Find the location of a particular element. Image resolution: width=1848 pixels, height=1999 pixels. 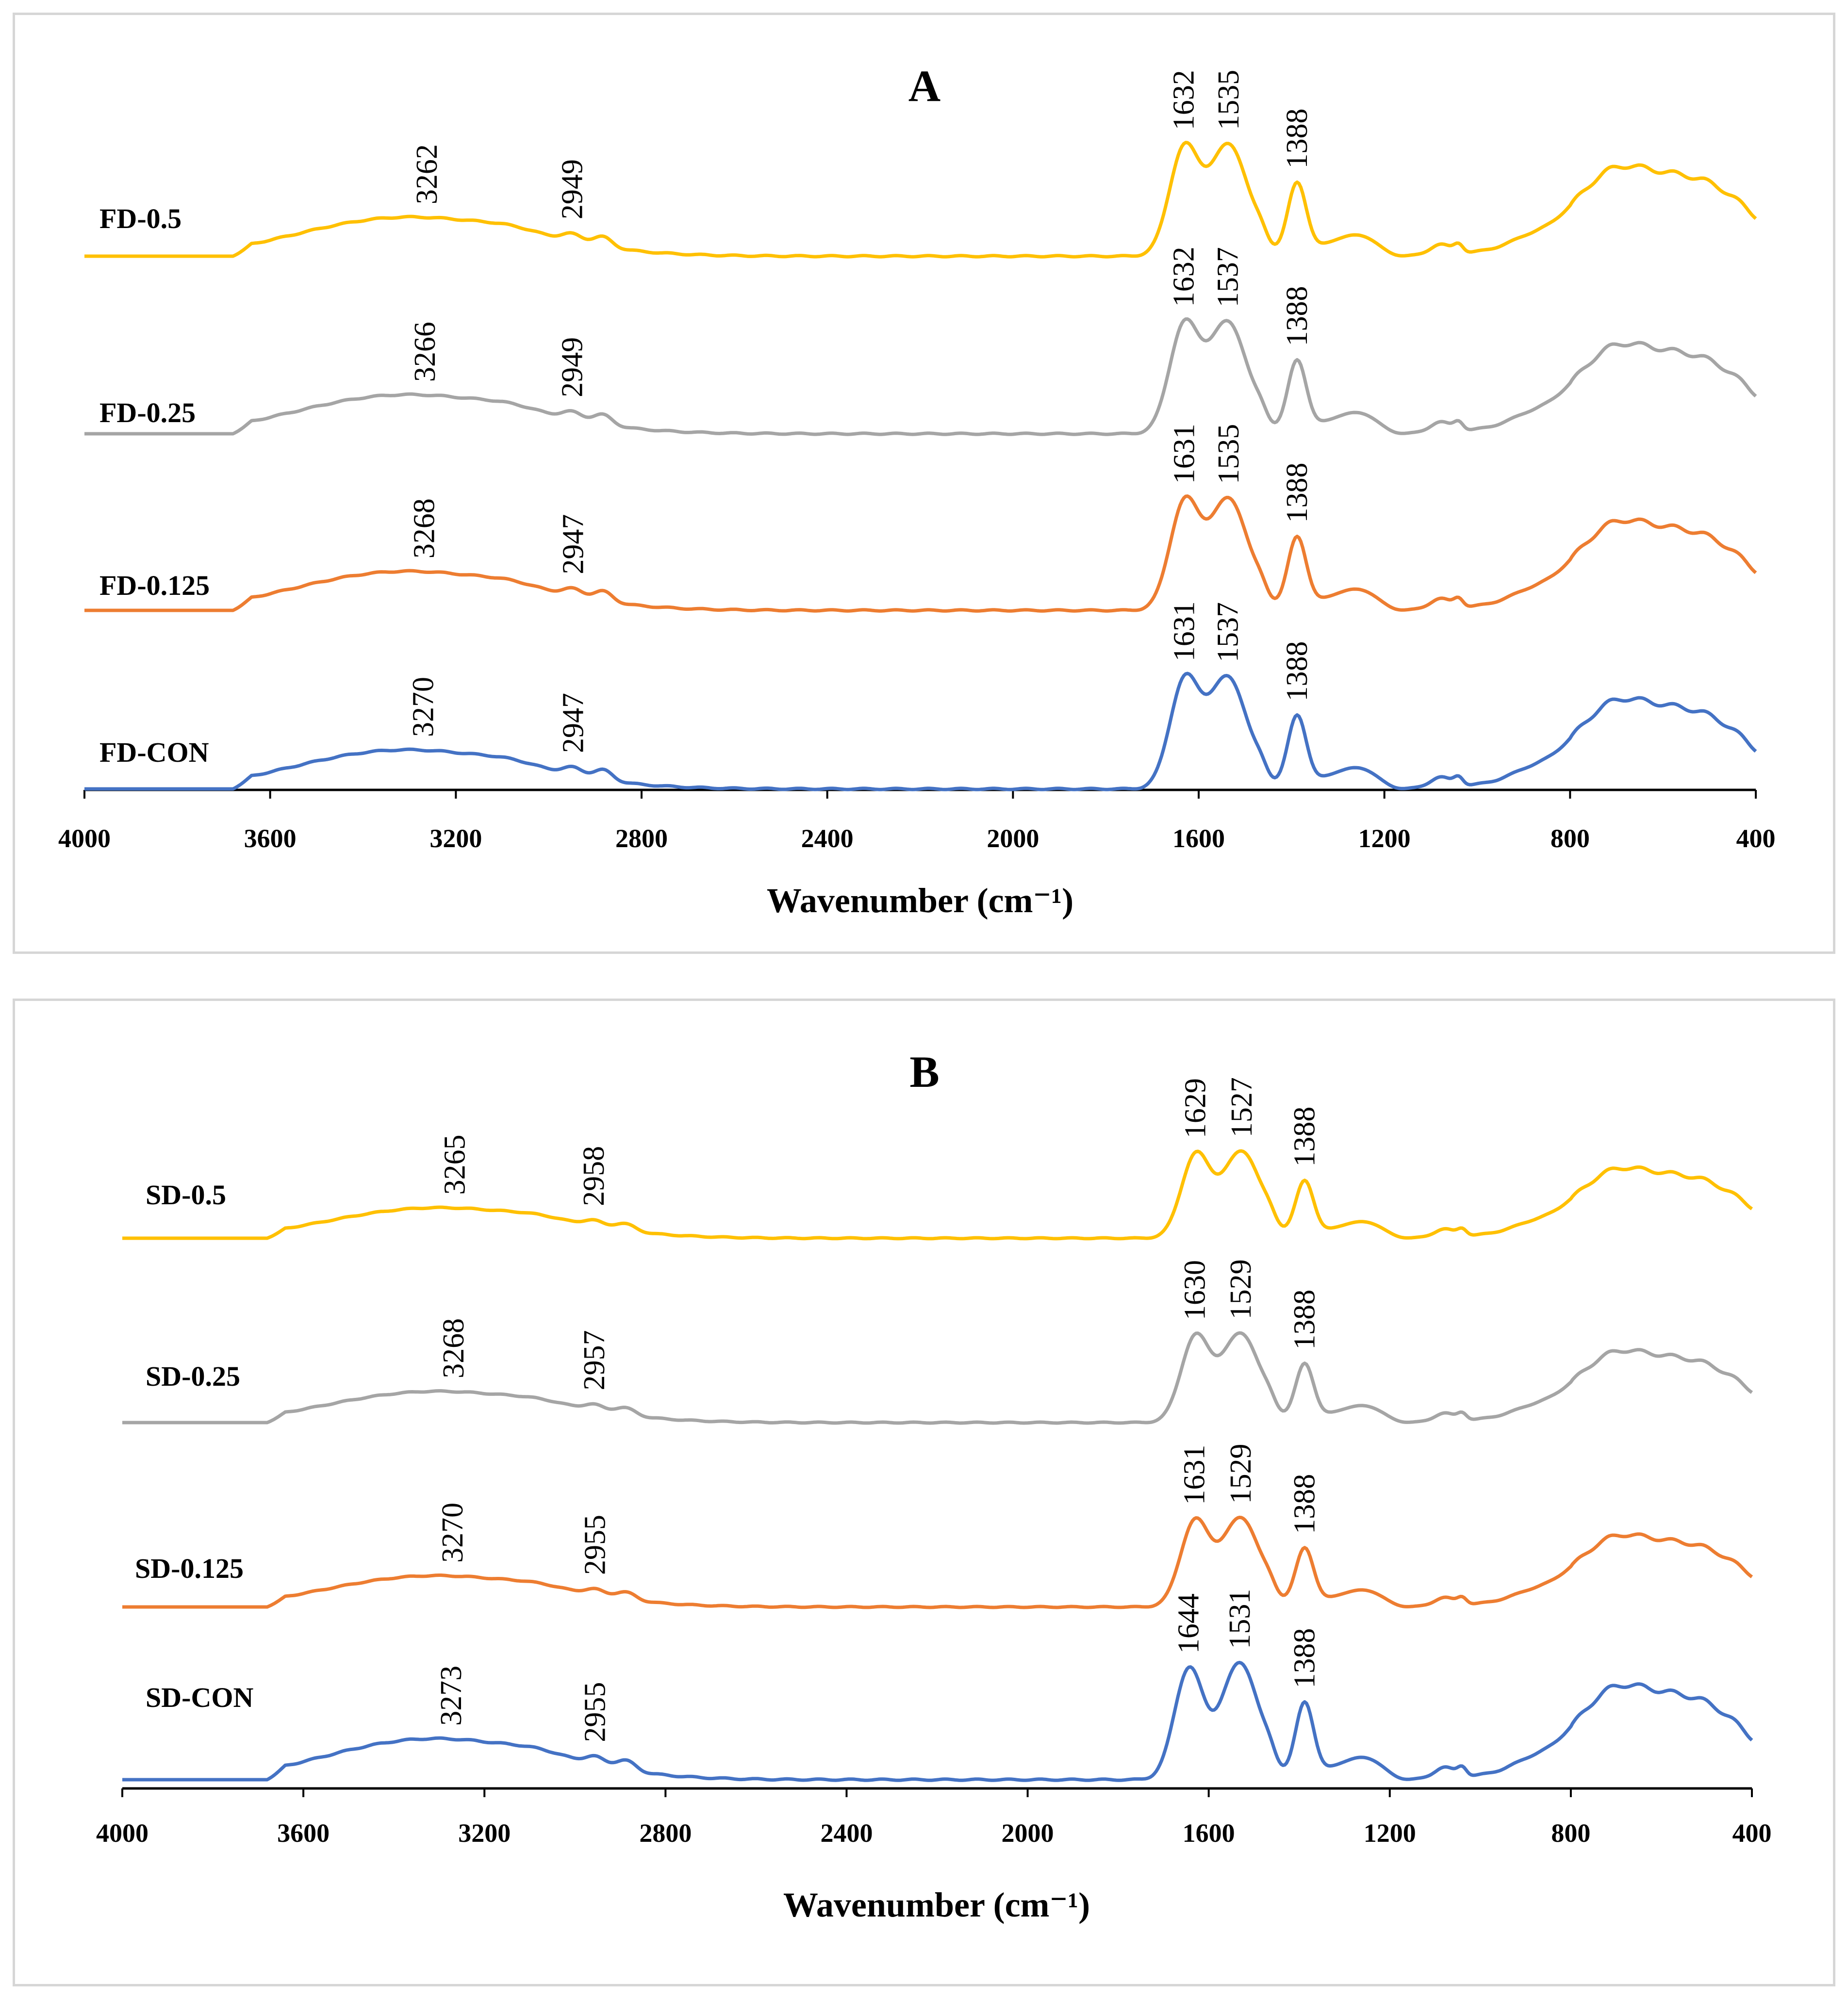

peak-label: 1527 is located at coordinates (1241, 1107).